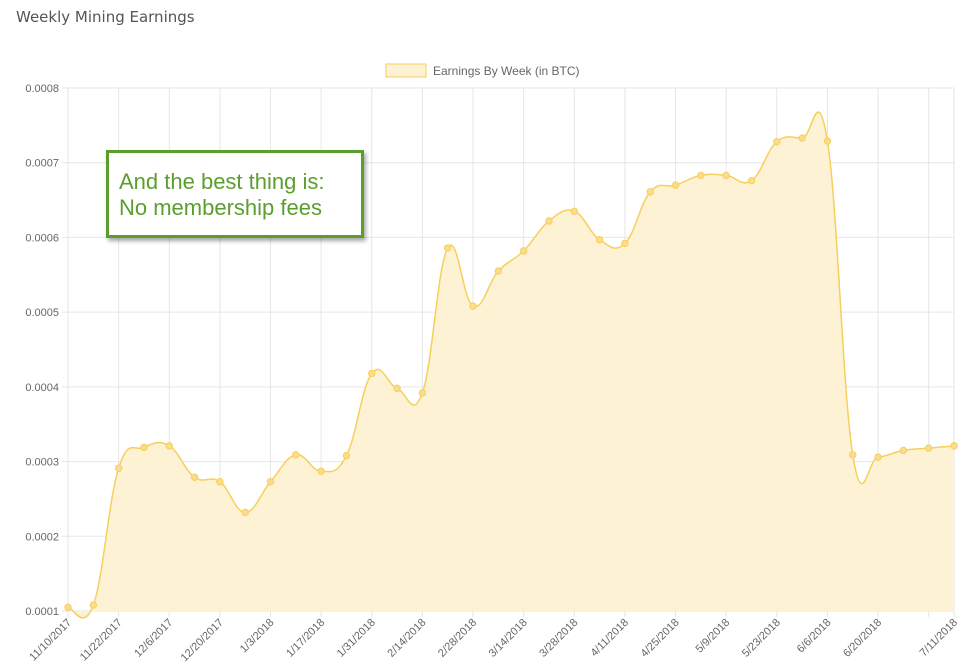 The image size is (975, 669). What do you see at coordinates (406, 70) in the screenshot?
I see `legend-swatch` at bounding box center [406, 70].